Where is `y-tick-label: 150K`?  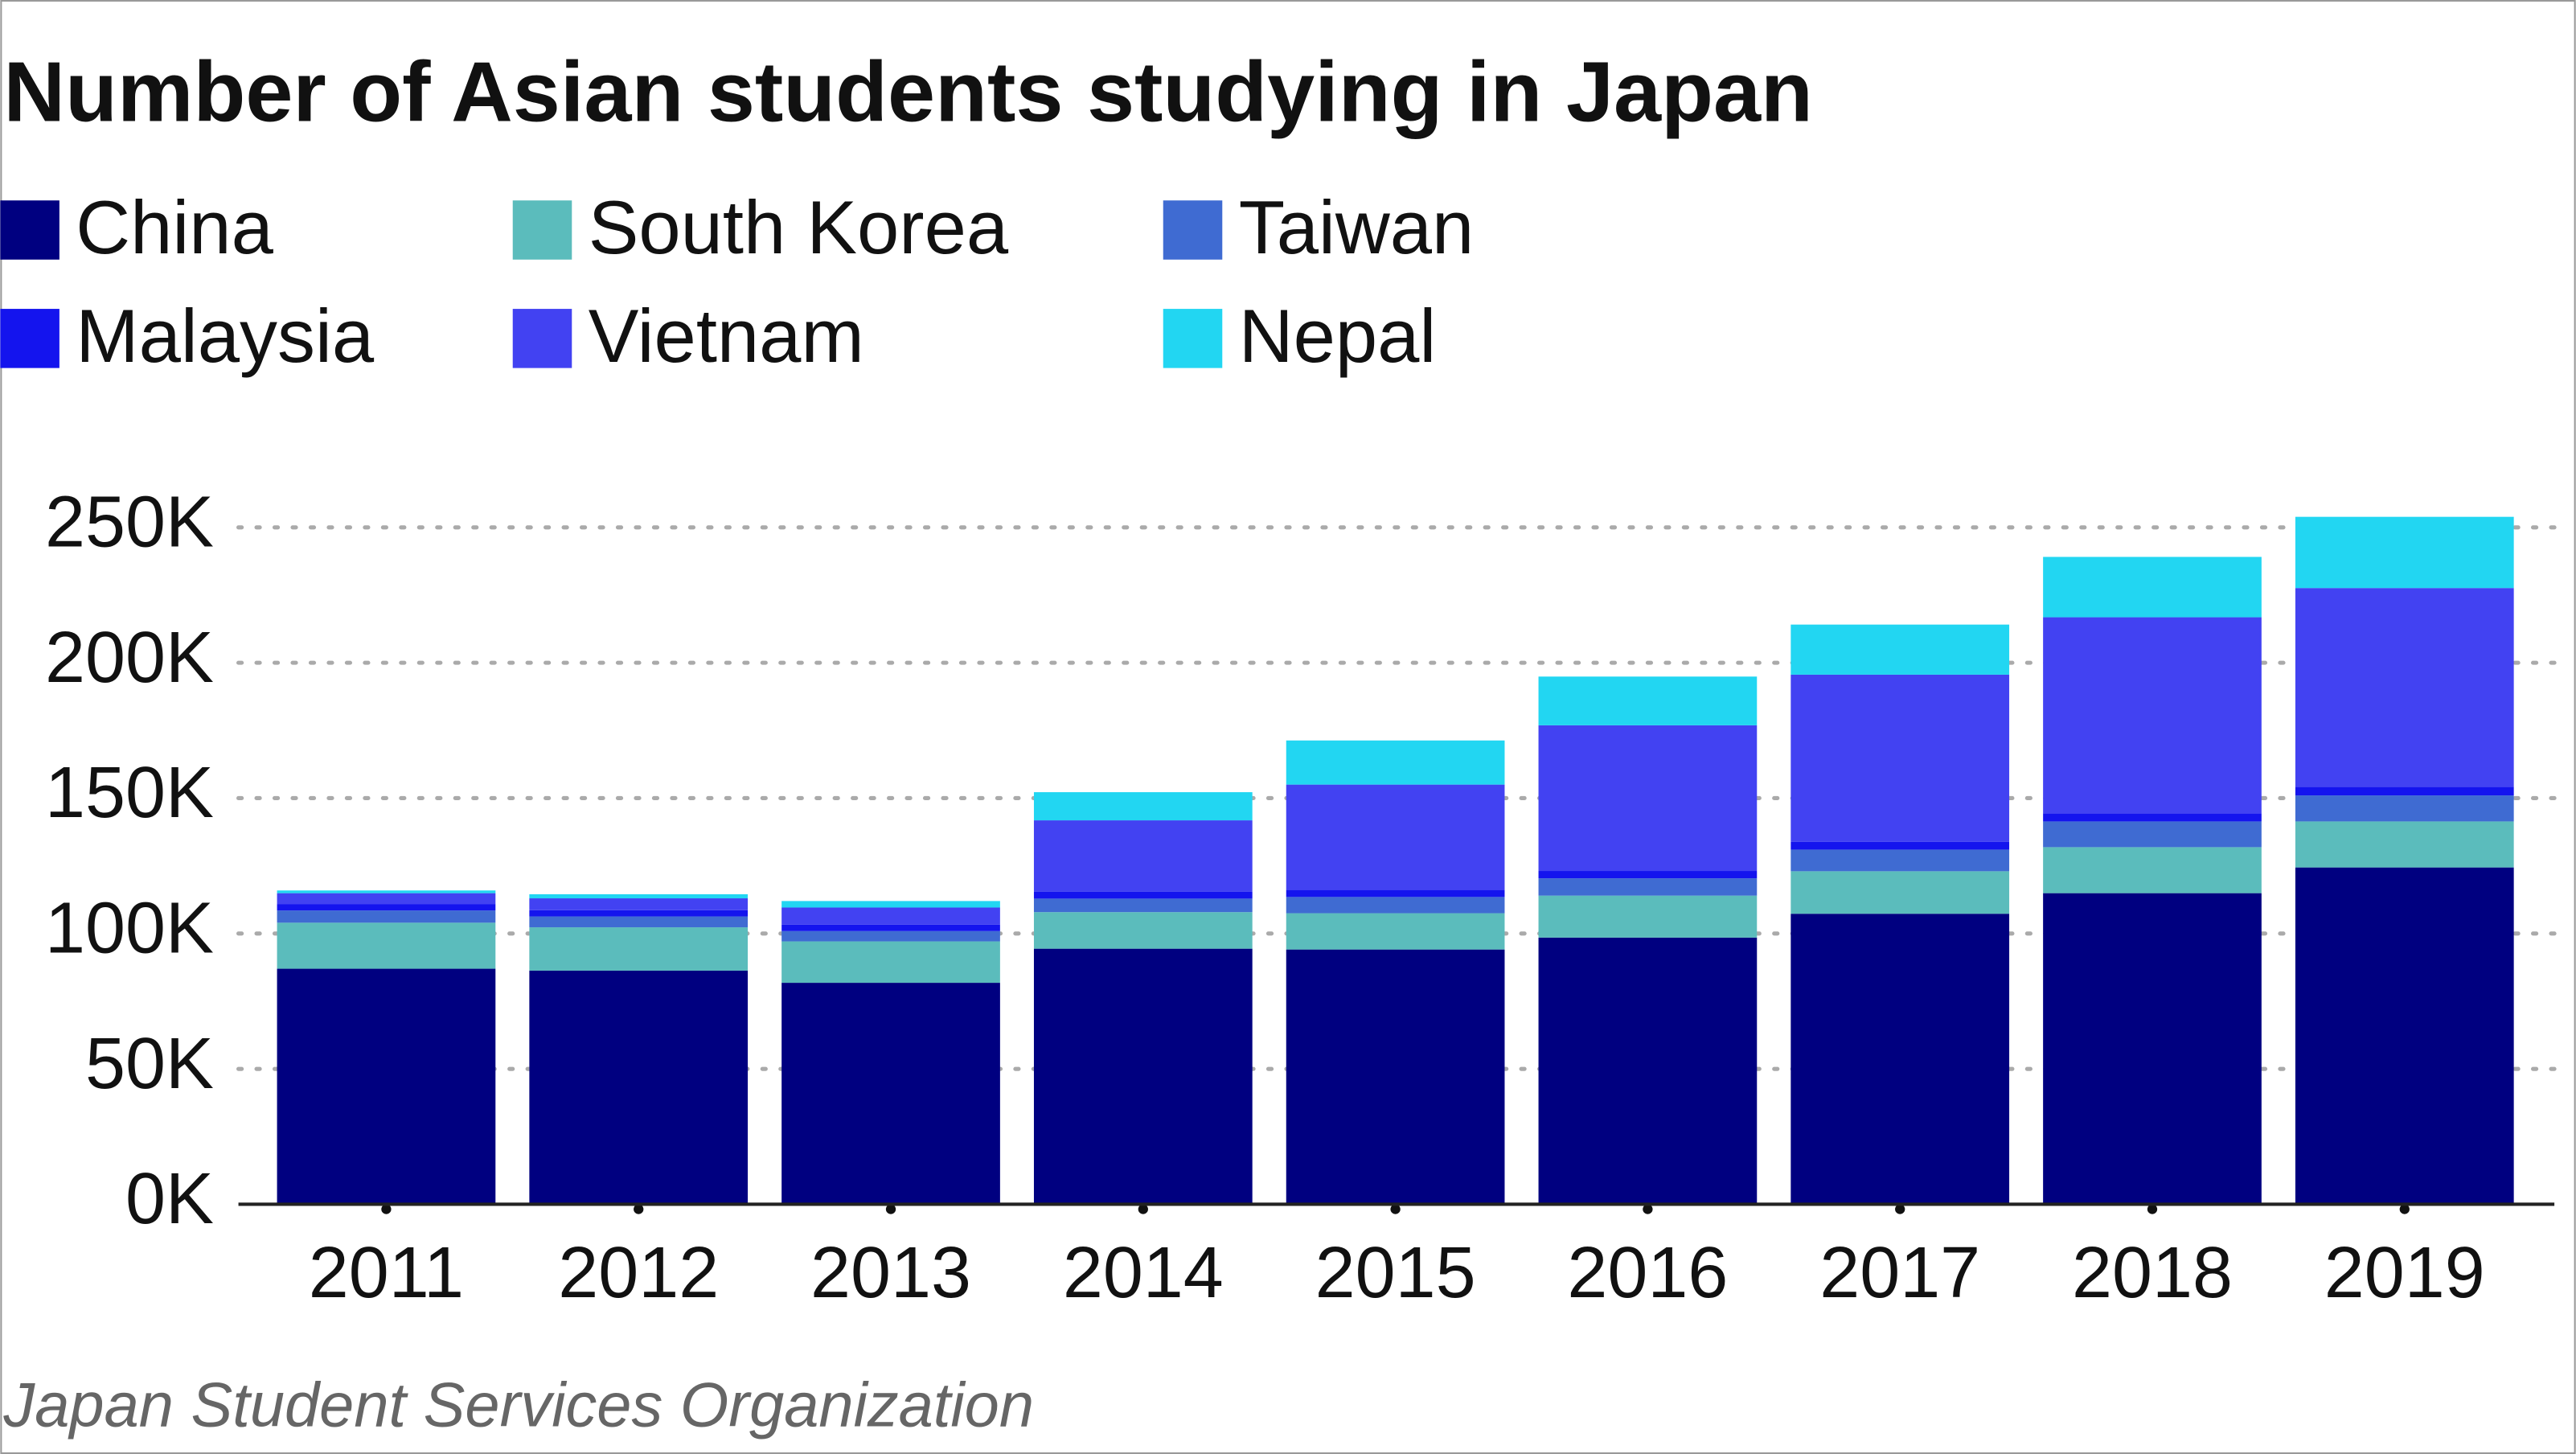
y-tick-label: 150K is located at coordinates (129, 793).